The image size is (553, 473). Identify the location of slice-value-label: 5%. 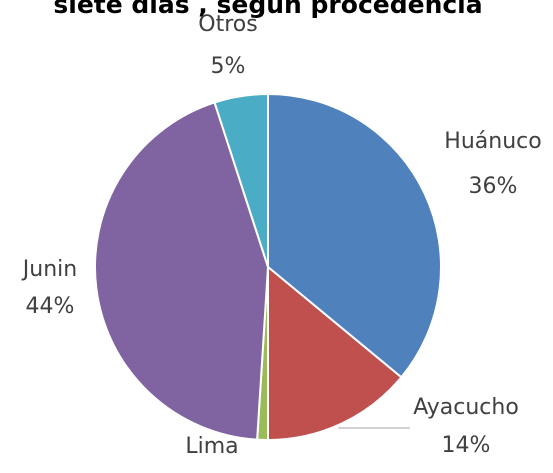
(228, 66).